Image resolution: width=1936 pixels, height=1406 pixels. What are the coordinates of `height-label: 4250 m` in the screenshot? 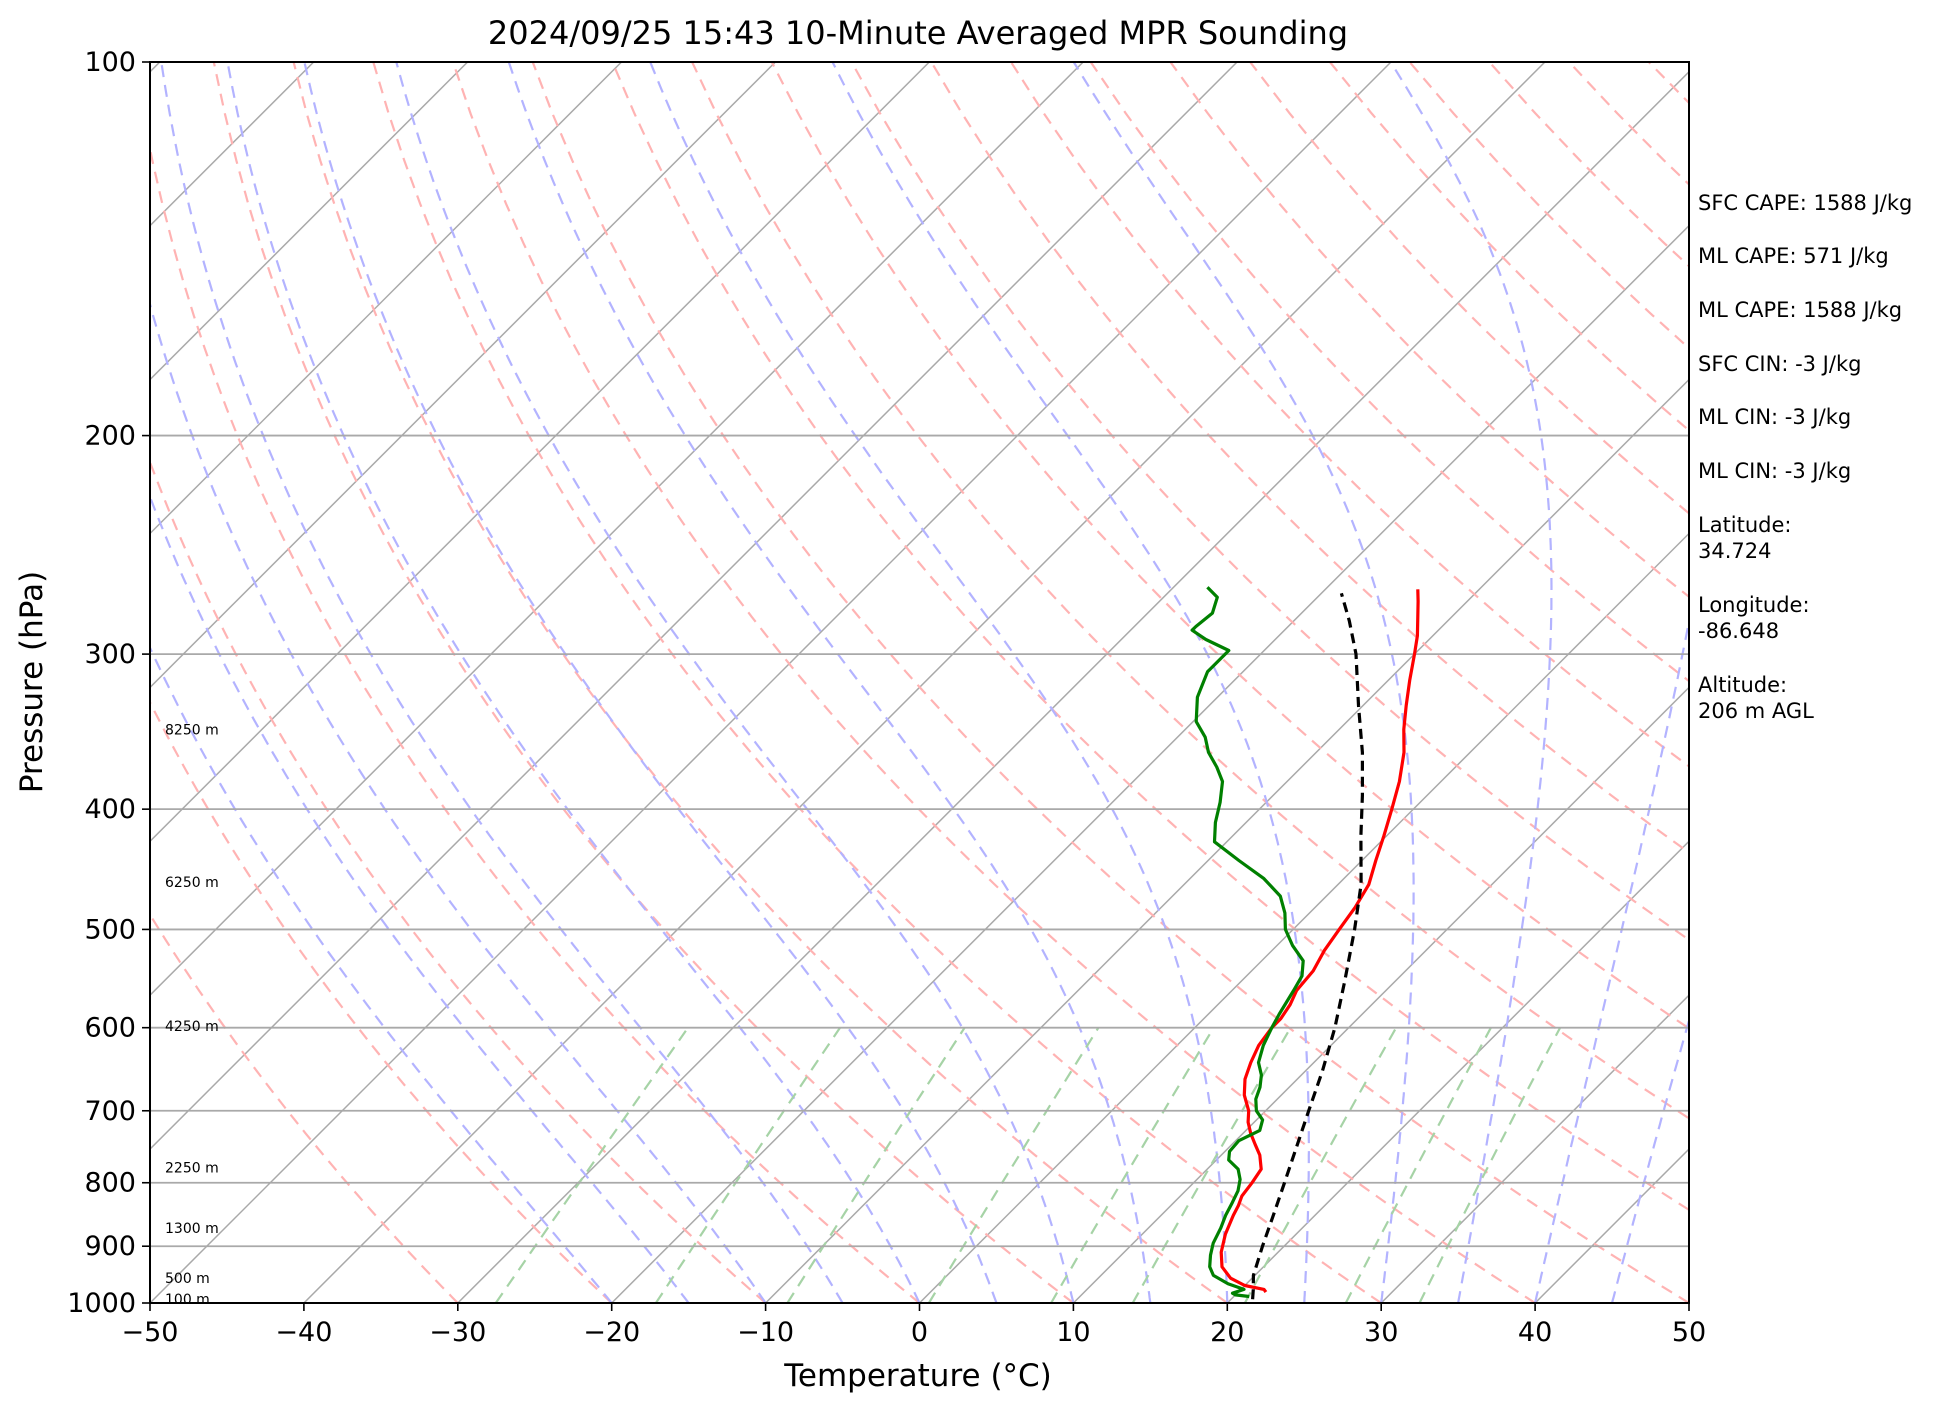 It's located at (192, 1027).